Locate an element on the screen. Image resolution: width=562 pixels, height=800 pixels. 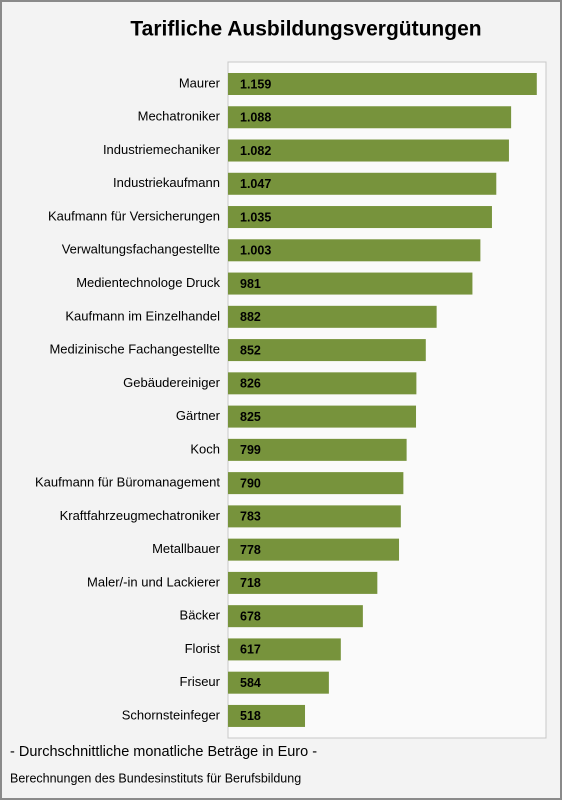
value-label: 617 is located at coordinates (250, 650).